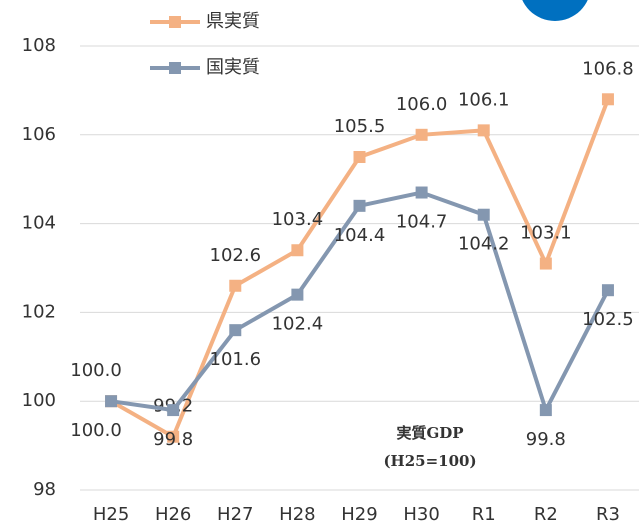  I want to click on y-tick-label: 102, so click(39, 311).